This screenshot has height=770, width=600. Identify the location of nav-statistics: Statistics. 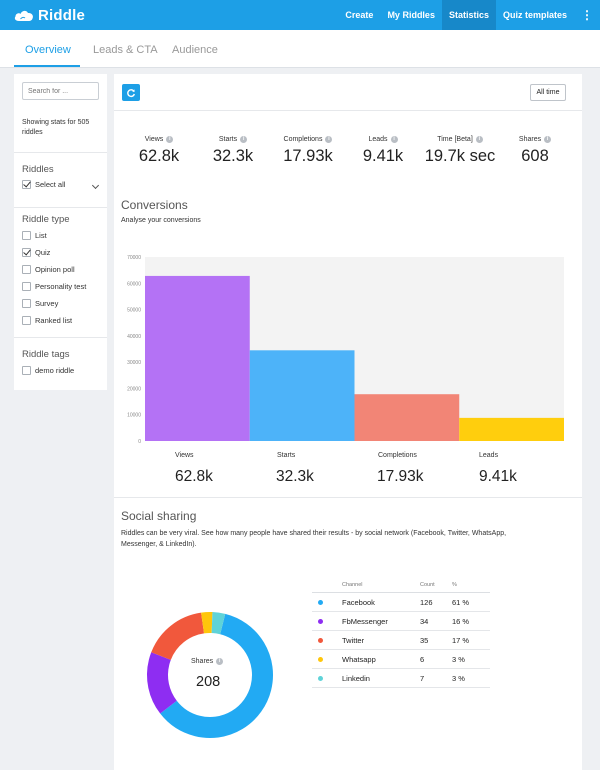
(468, 15).